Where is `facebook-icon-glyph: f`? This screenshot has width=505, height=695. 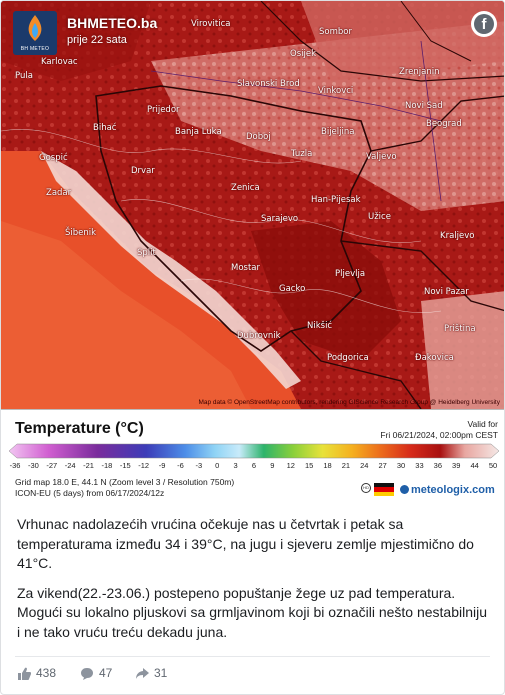 facebook-icon-glyph: f is located at coordinates (484, 24).